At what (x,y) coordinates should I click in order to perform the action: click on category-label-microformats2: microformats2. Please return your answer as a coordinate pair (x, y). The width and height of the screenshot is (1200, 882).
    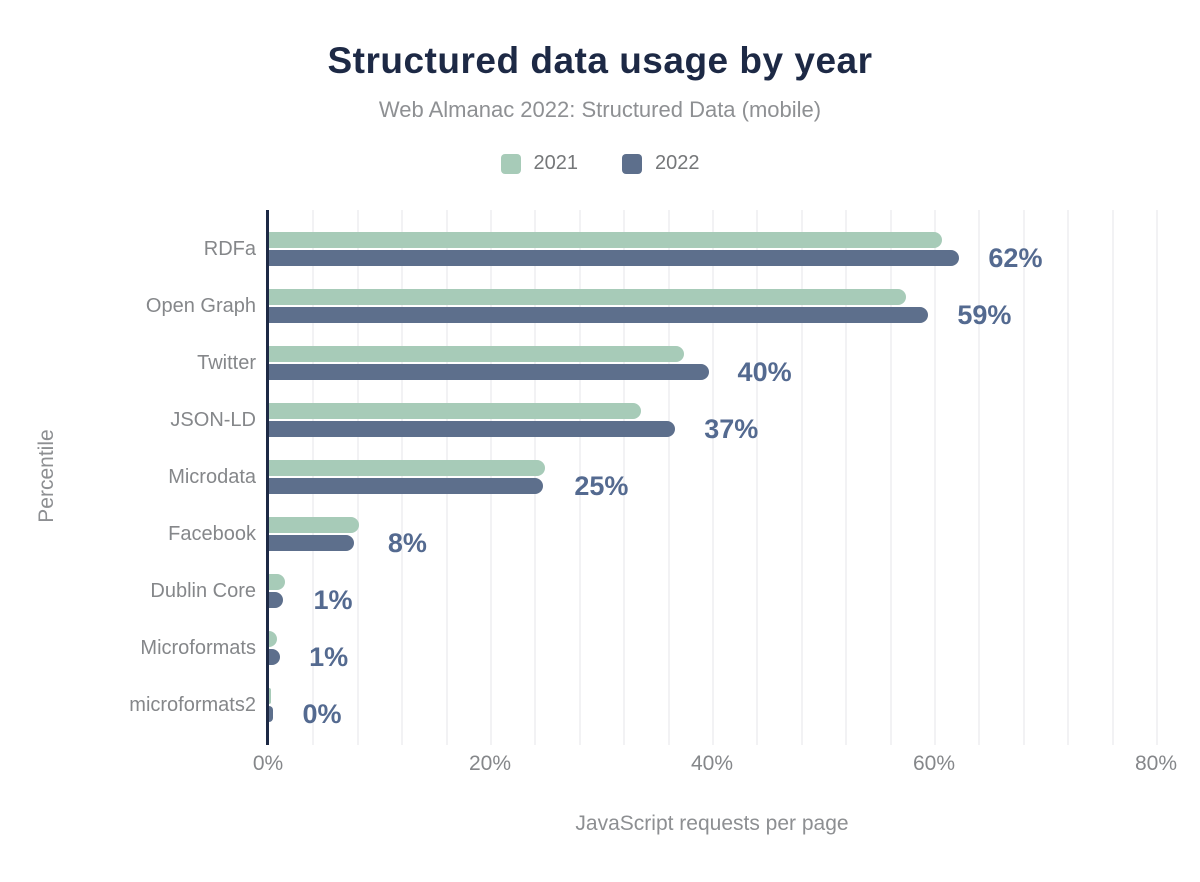
    Looking at the image, I should click on (192, 705).